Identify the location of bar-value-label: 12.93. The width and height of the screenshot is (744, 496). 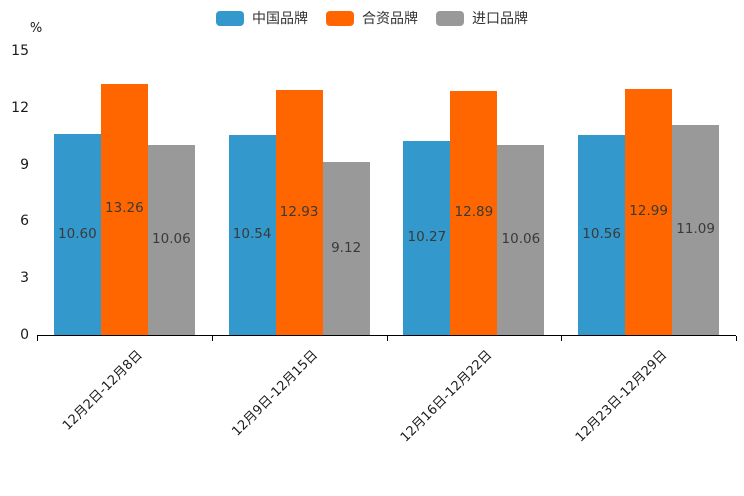
(299, 211).